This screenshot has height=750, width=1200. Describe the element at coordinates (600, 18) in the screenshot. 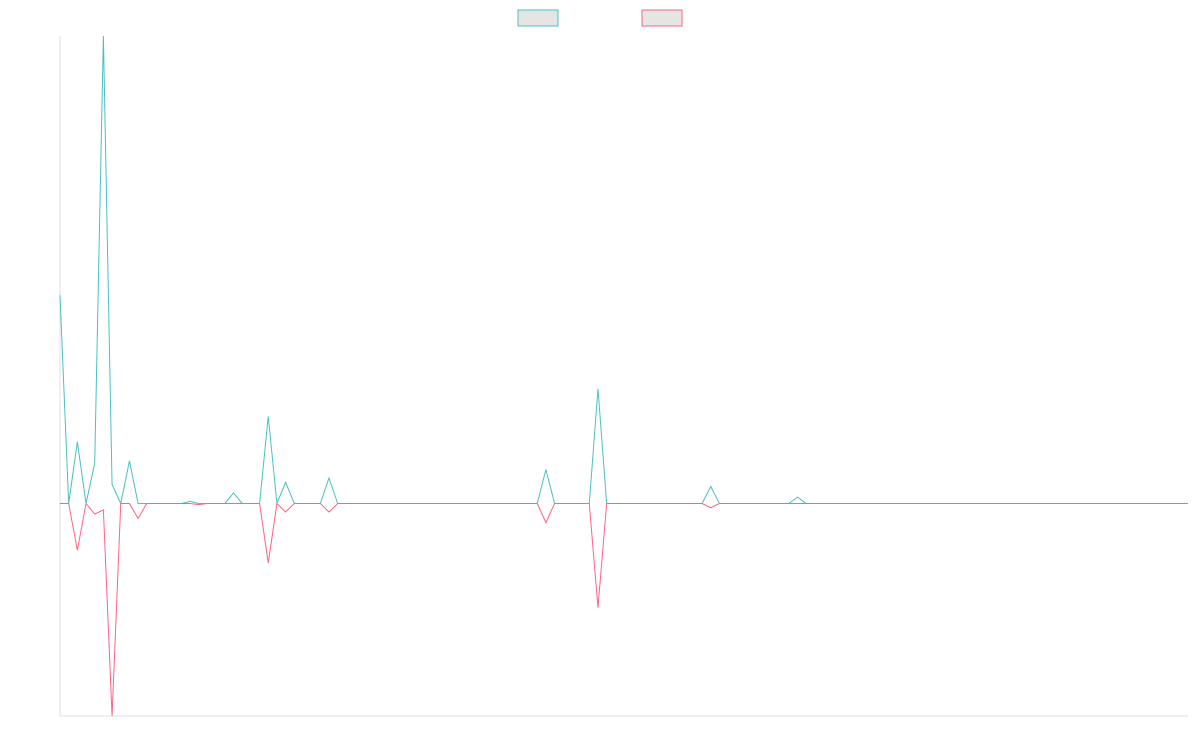

I see `legend` at that location.